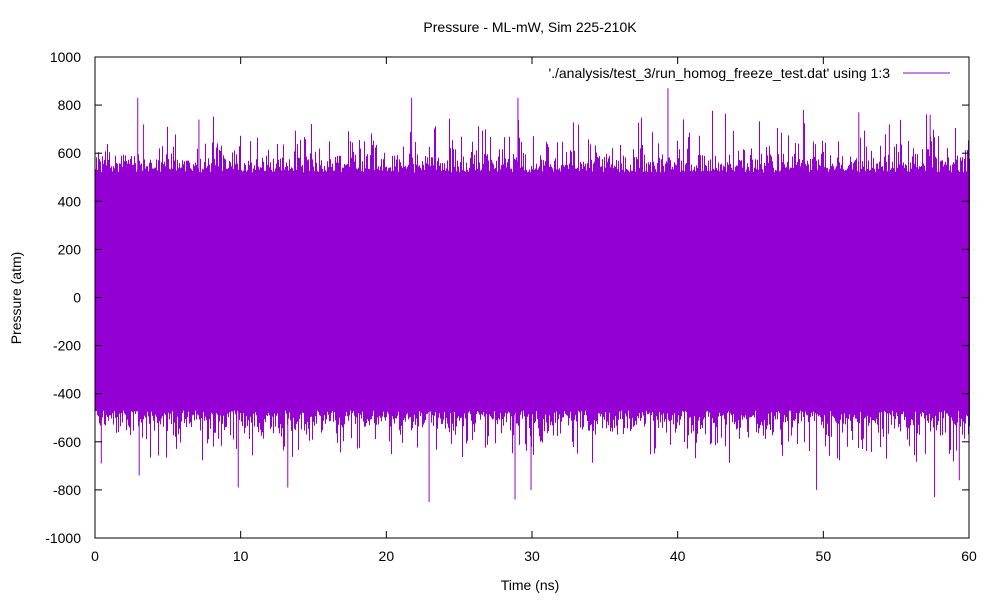 Image resolution: width=1000 pixels, height=600 pixels. Describe the element at coordinates (67, 442) in the screenshot. I see `y-tick-label: -600` at that location.